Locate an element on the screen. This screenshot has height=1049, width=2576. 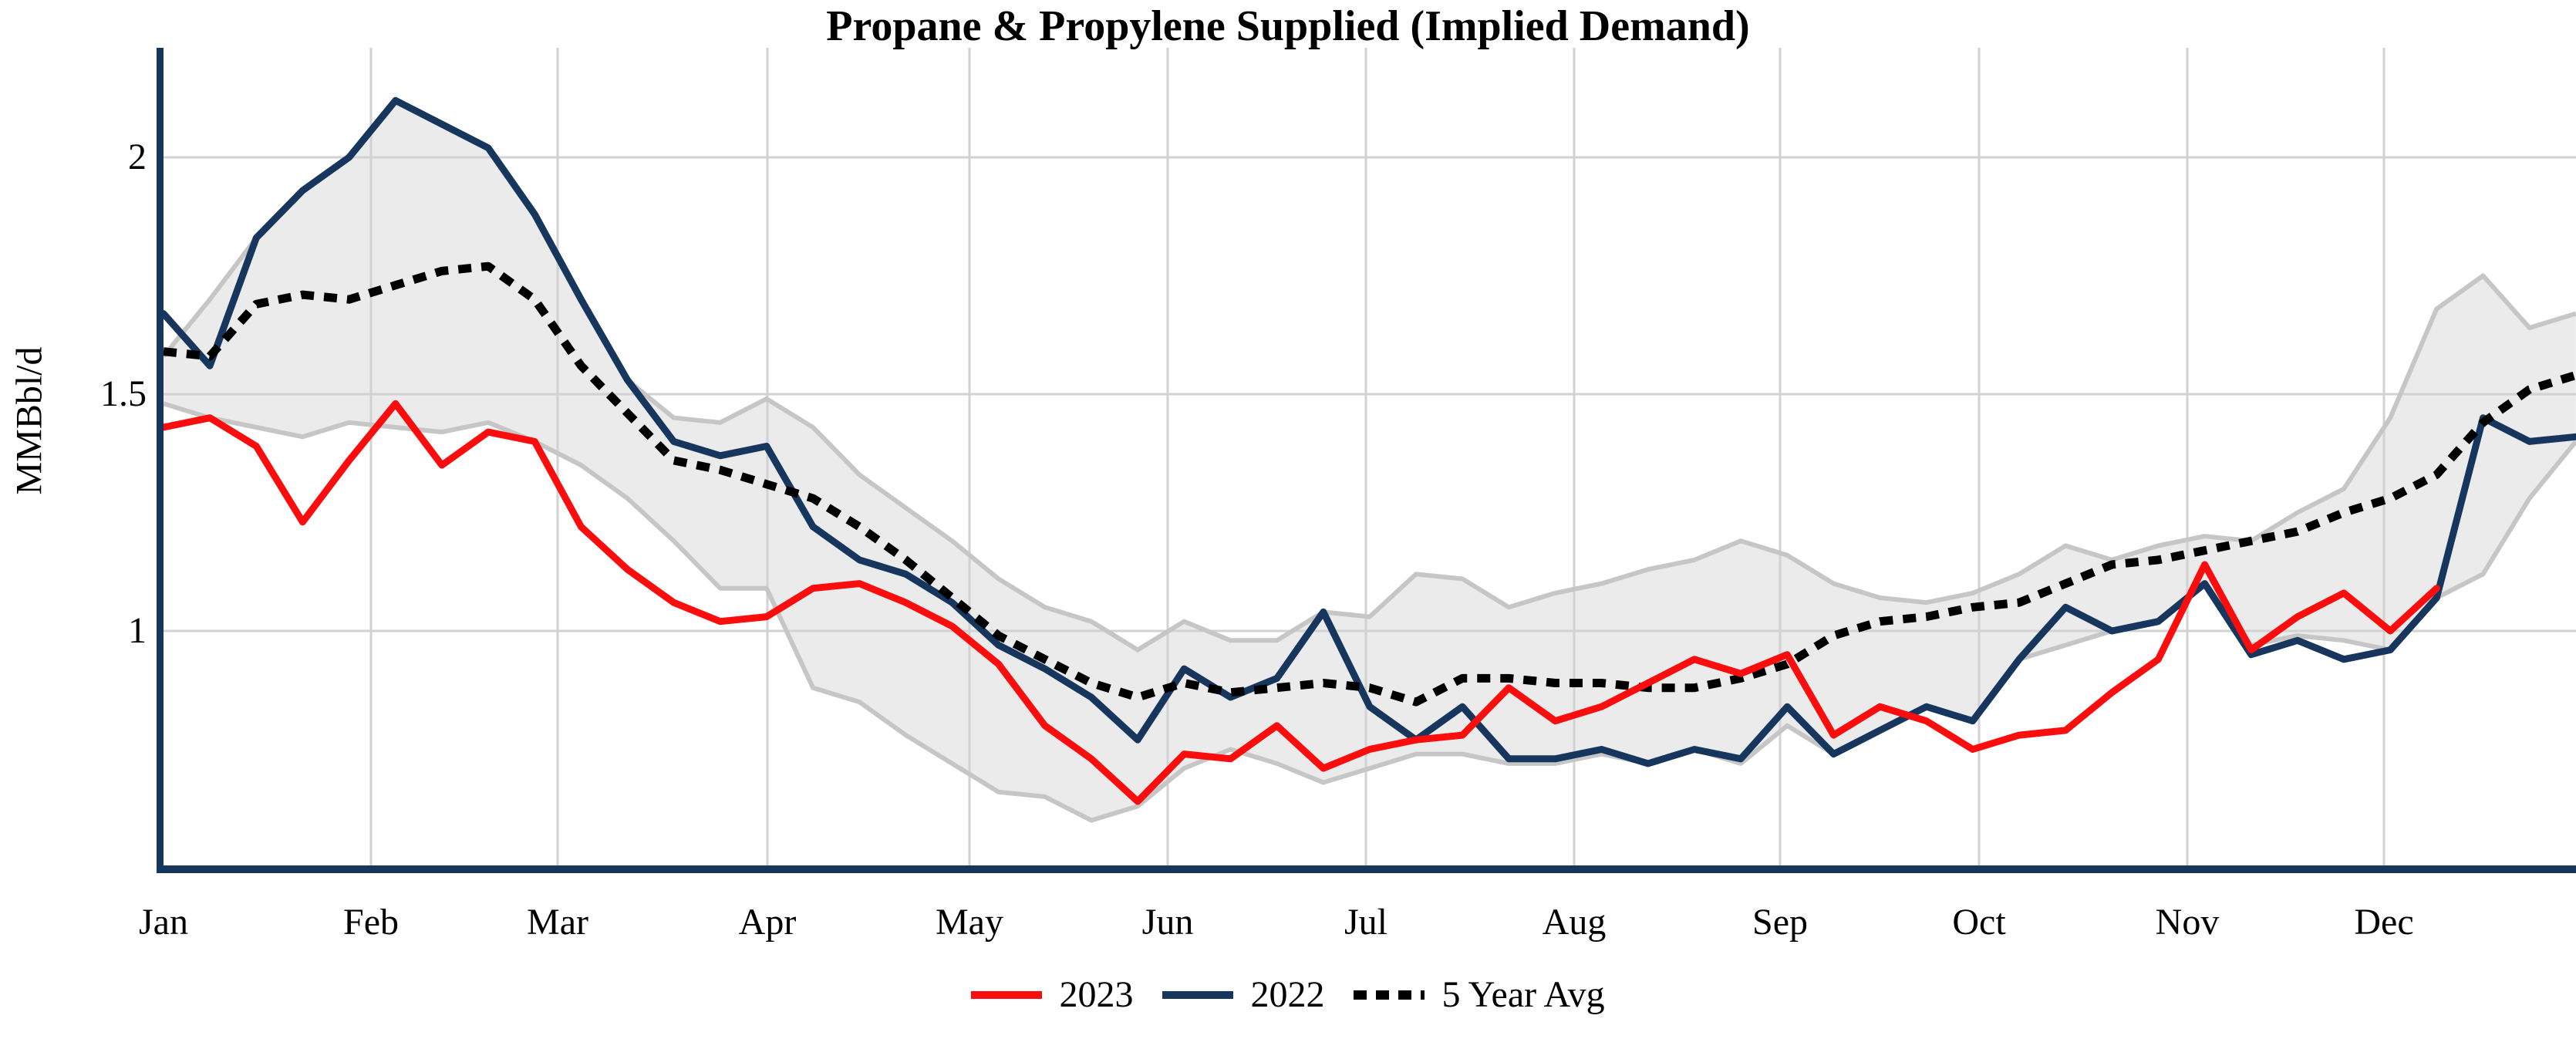
x-tick-label-May: May is located at coordinates (969, 922).